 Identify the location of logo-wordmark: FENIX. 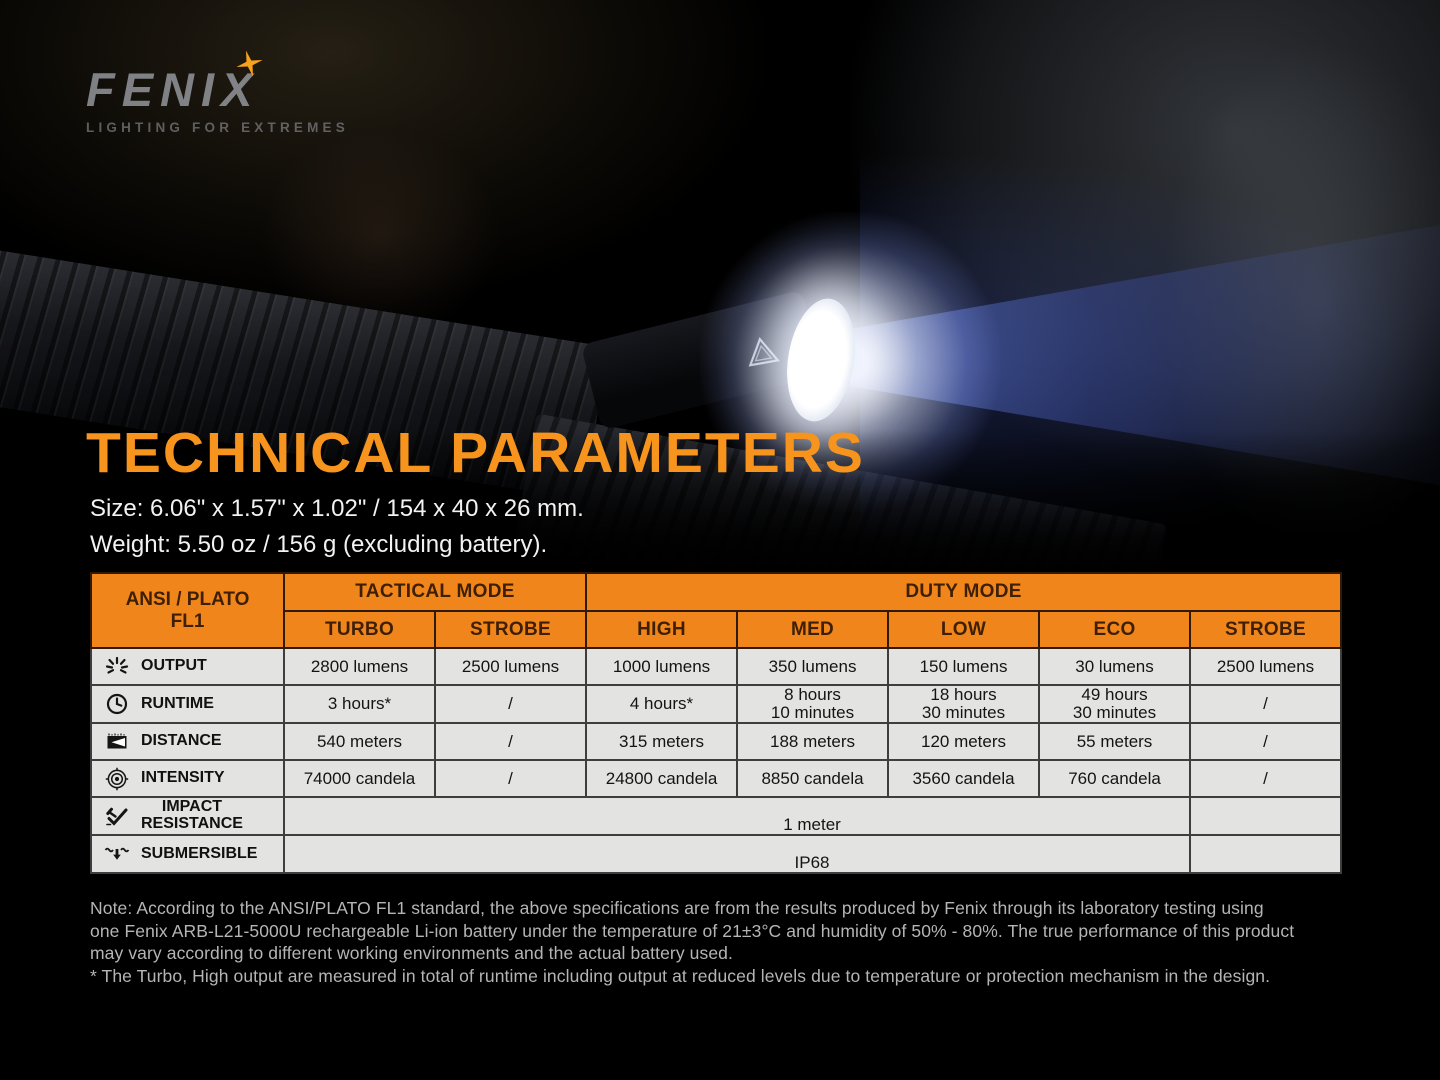
(173, 89).